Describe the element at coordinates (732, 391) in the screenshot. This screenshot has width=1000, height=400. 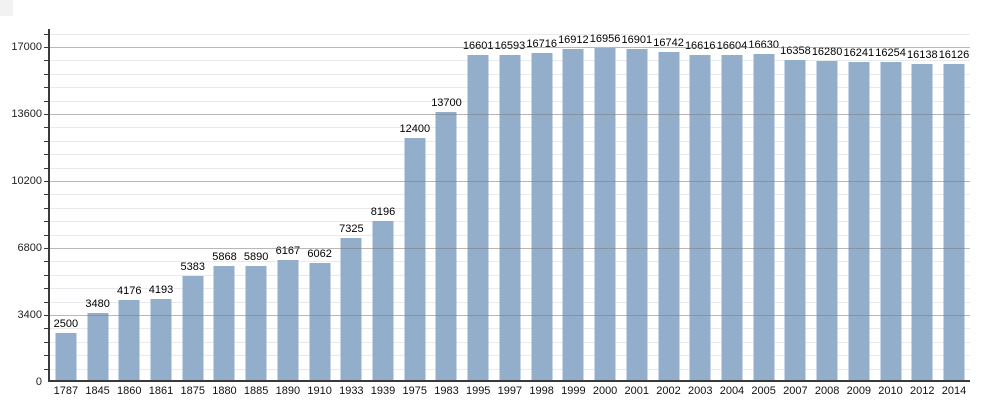
I see `x-tick-label: 2004` at that location.